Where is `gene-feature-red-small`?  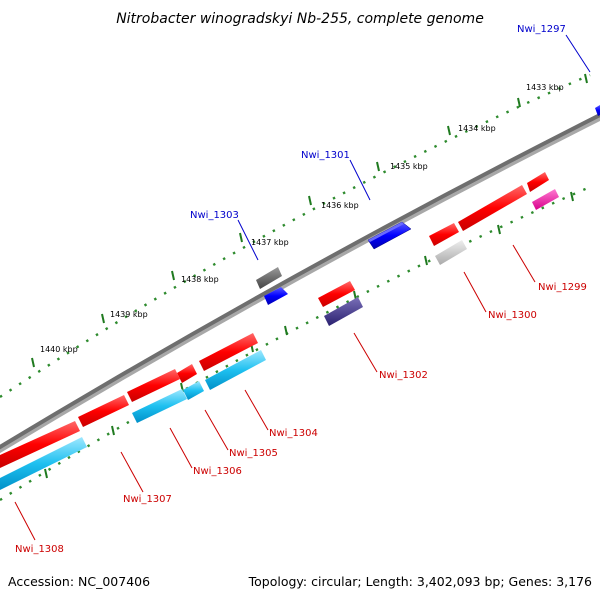 gene-feature-red-small is located at coordinates (187, 373).